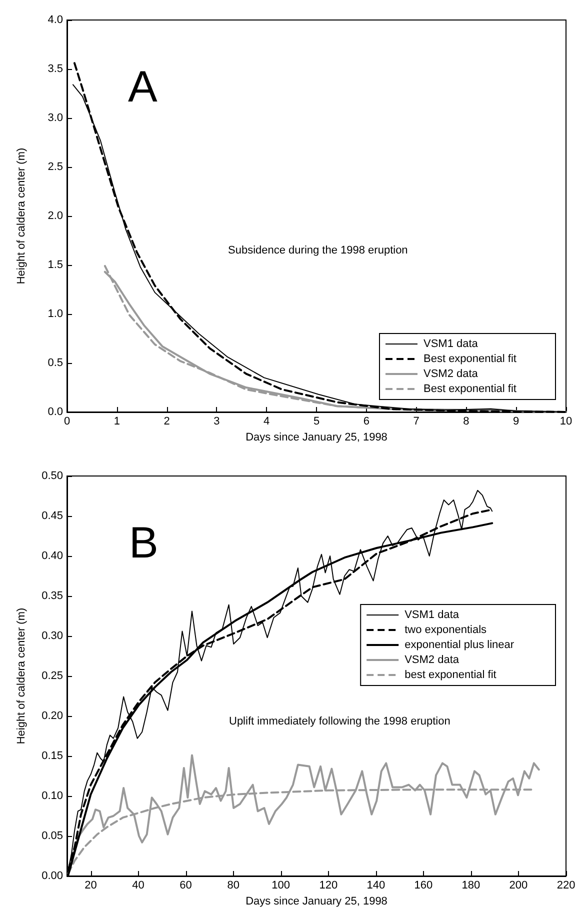 Image resolution: width=588 pixels, height=912 pixels. I want to click on y-tick-label: 0.0, so click(55, 412).